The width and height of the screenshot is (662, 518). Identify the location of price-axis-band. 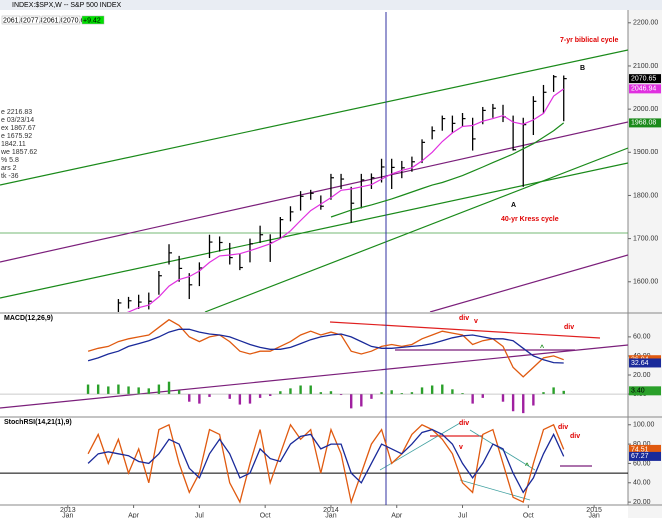
(645, 264).